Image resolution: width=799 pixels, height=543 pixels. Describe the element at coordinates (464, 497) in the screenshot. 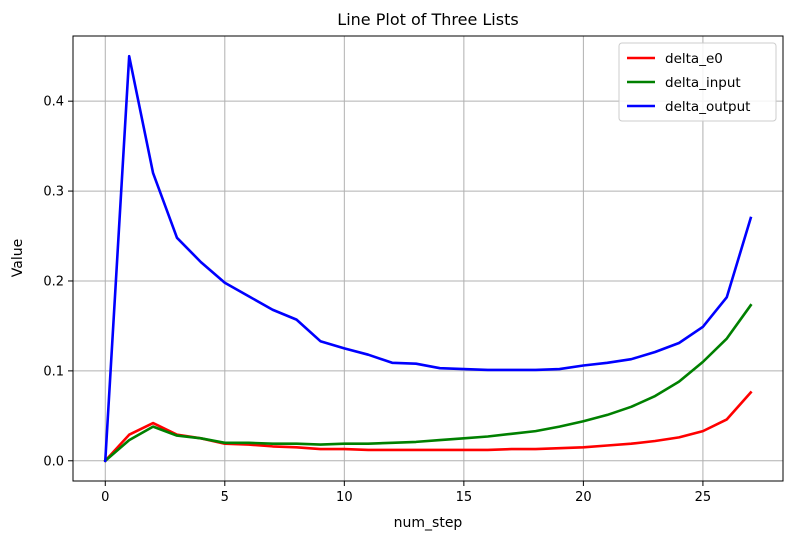

I see `x-tick-label: 15` at that location.